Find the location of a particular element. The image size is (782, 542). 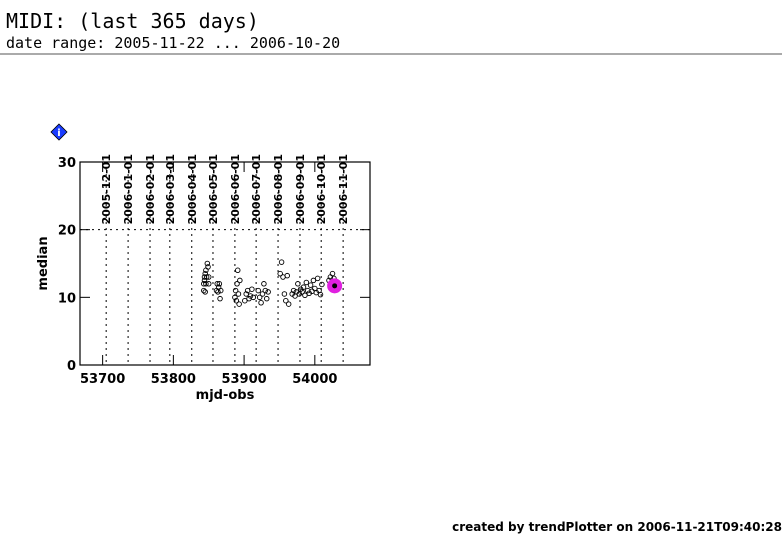

svg-text: i is located at coordinates (58, 133).